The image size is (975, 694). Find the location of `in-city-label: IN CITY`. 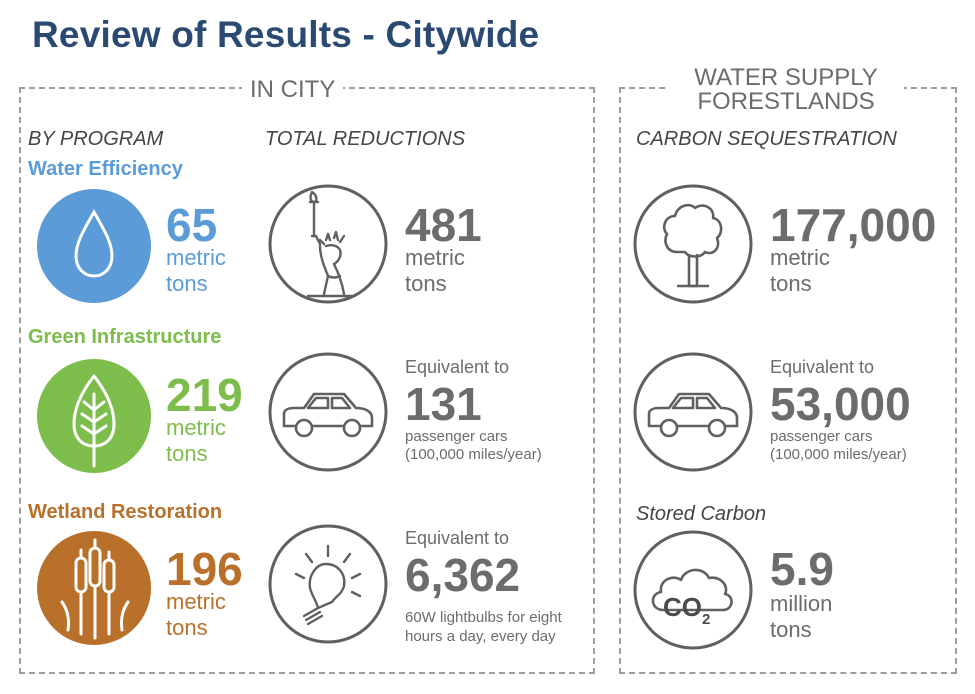

in-city-label: IN CITY is located at coordinates (293, 90).